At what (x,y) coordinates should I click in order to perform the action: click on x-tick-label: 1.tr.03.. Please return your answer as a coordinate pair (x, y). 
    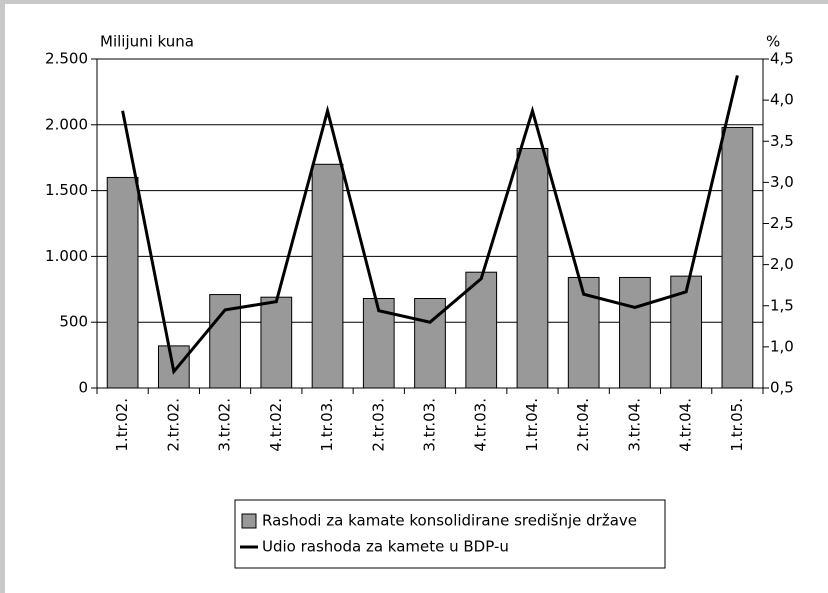
    Looking at the image, I should click on (327, 425).